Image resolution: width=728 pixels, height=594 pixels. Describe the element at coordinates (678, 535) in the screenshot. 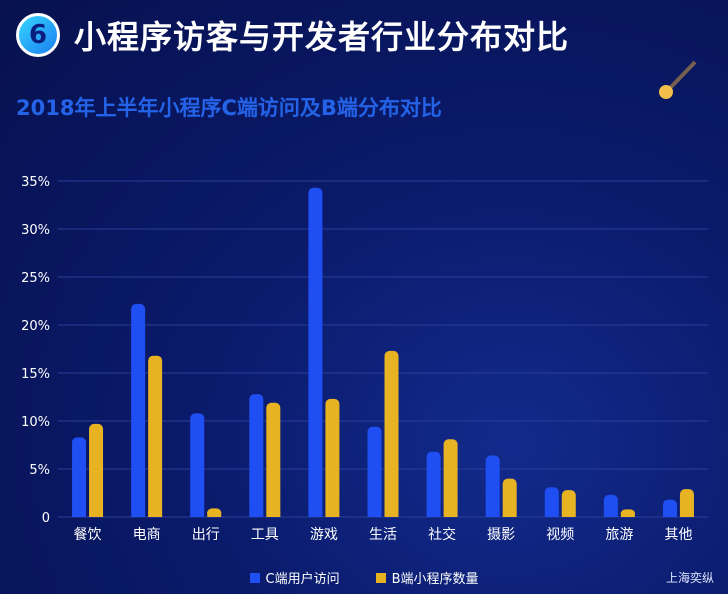

I see `x-tick-label: 其他` at that location.